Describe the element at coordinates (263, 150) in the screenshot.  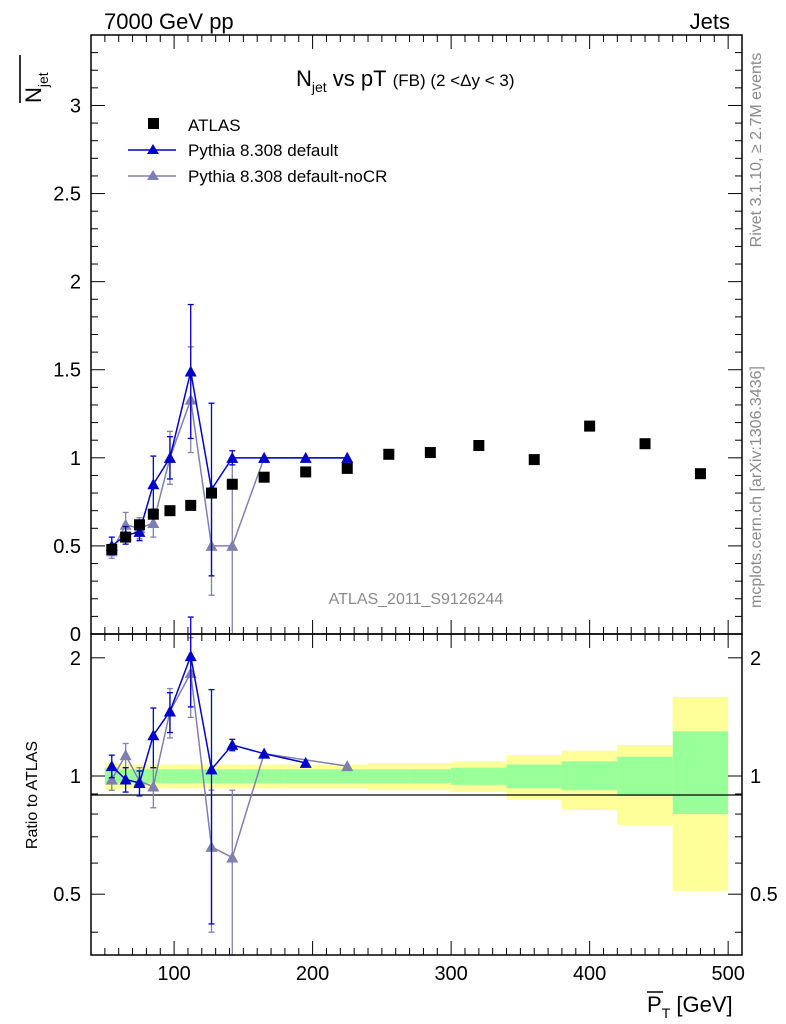
I see `legend-default-label: Pythia 8.308 default` at that location.